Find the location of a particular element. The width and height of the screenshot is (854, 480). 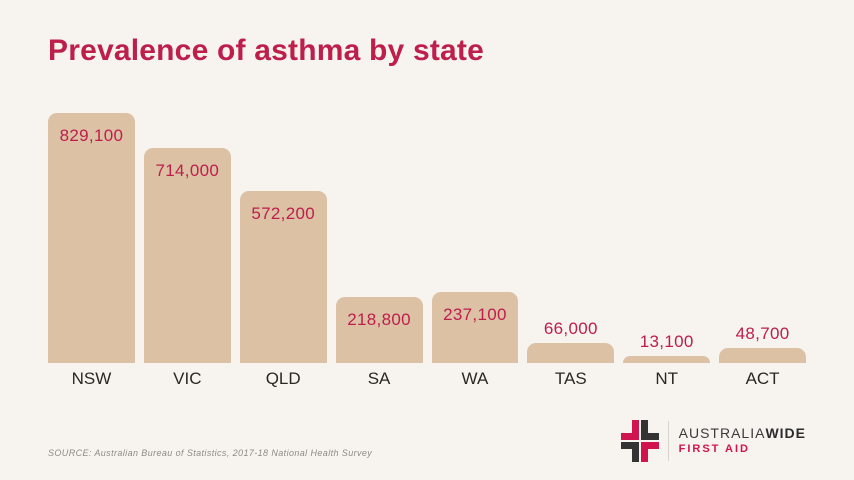

logo-tagline: FIRST AID is located at coordinates (714, 448).